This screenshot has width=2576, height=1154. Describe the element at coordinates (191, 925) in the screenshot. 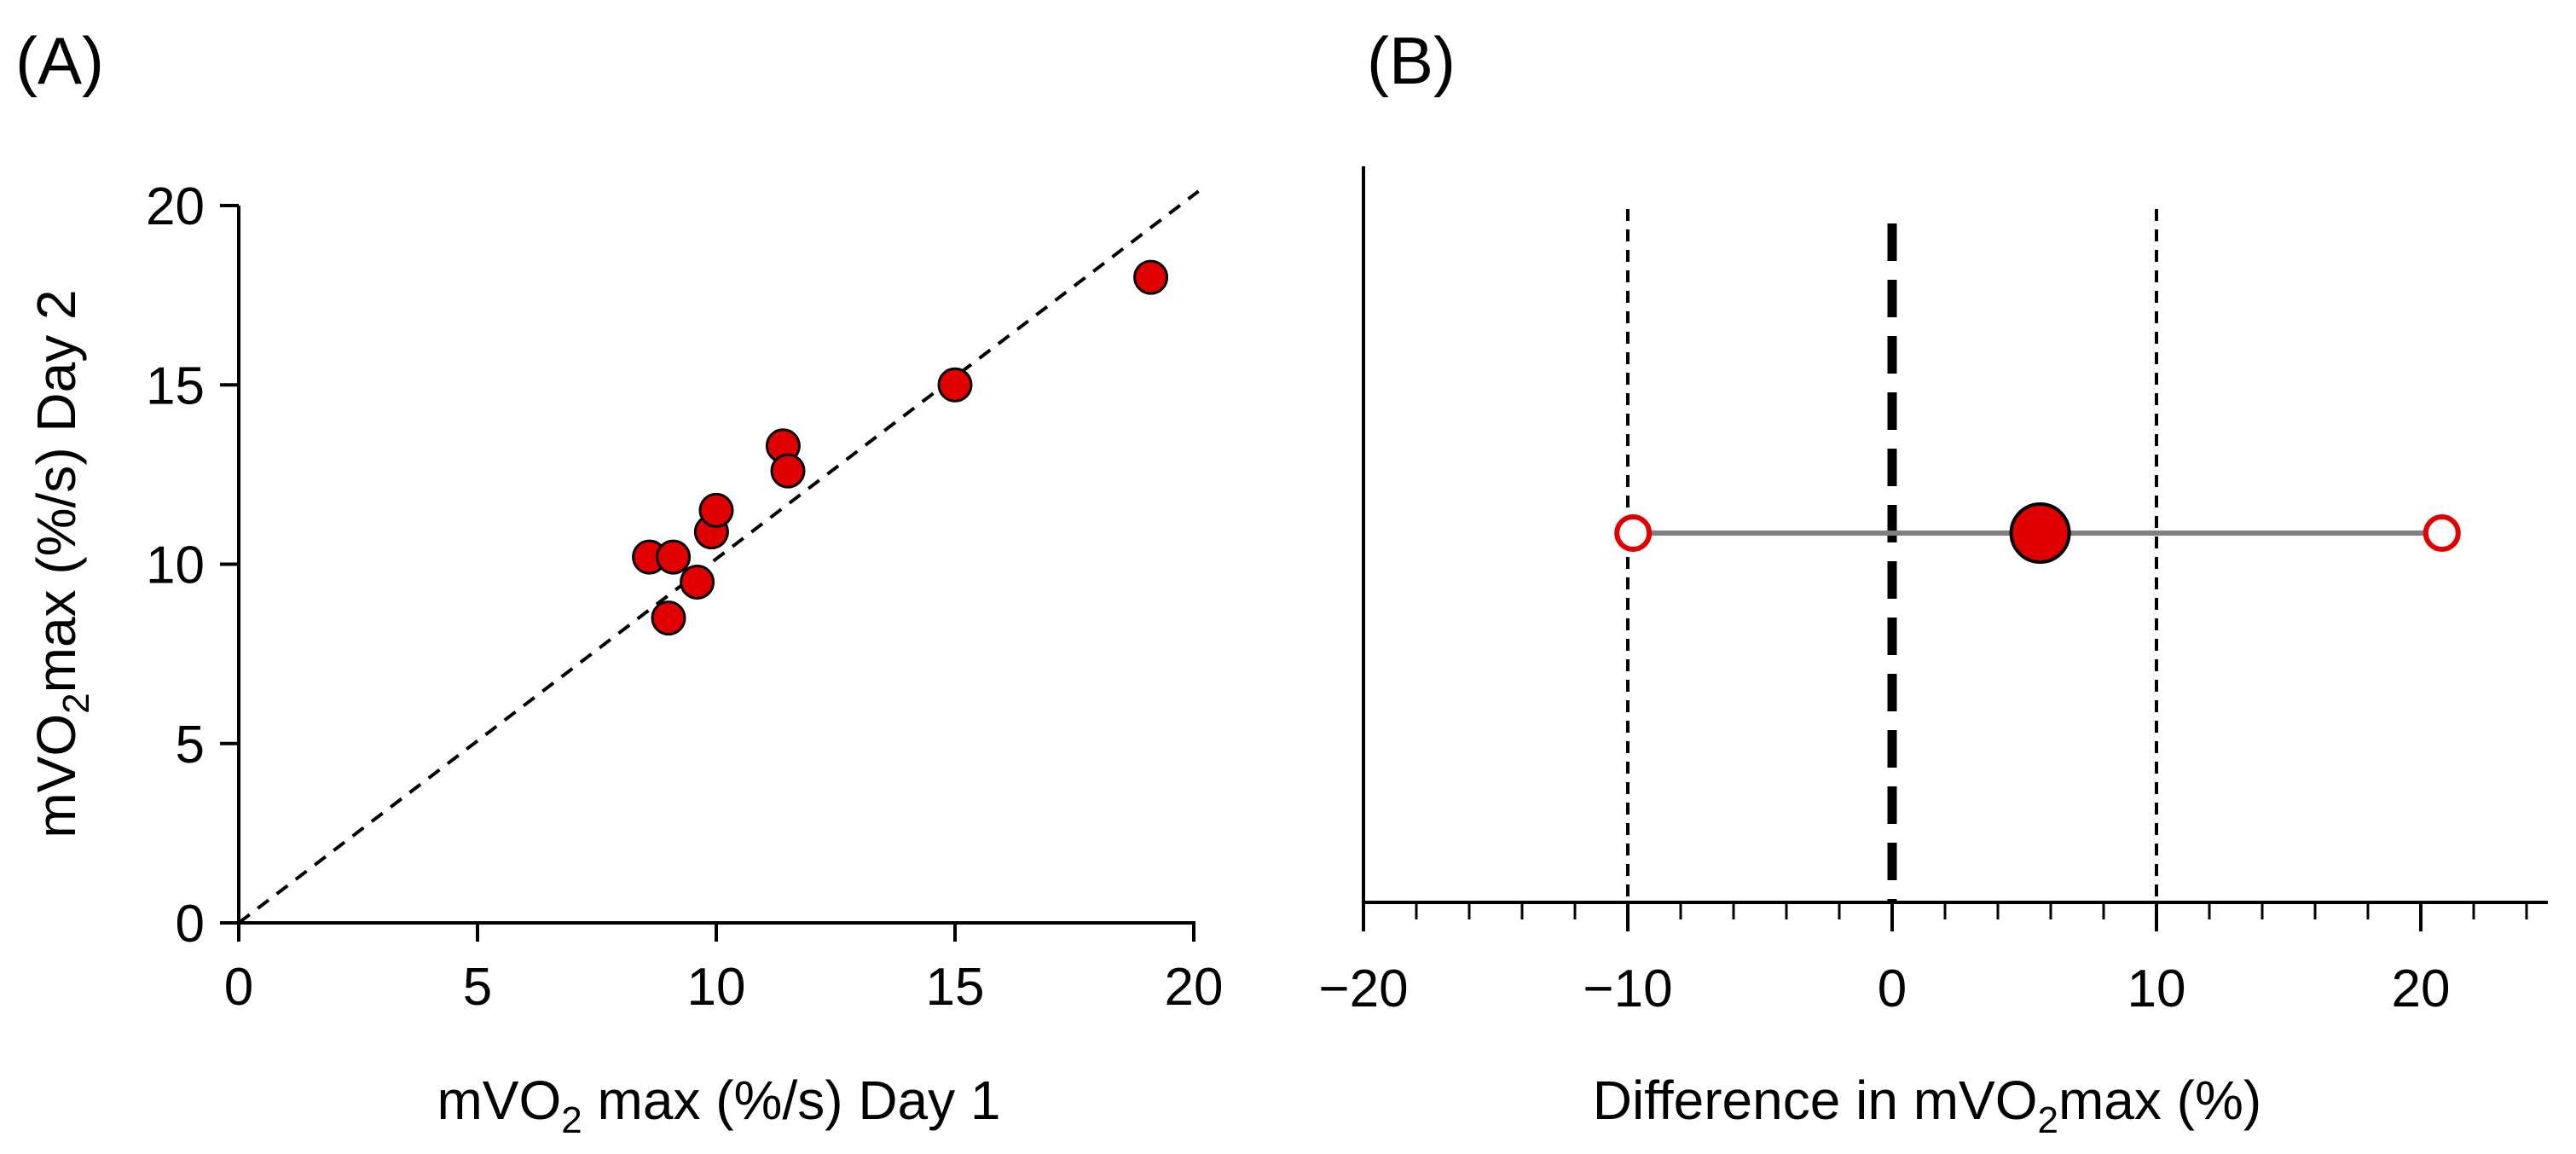

I see `panel-a-y-tick-label: 0` at that location.